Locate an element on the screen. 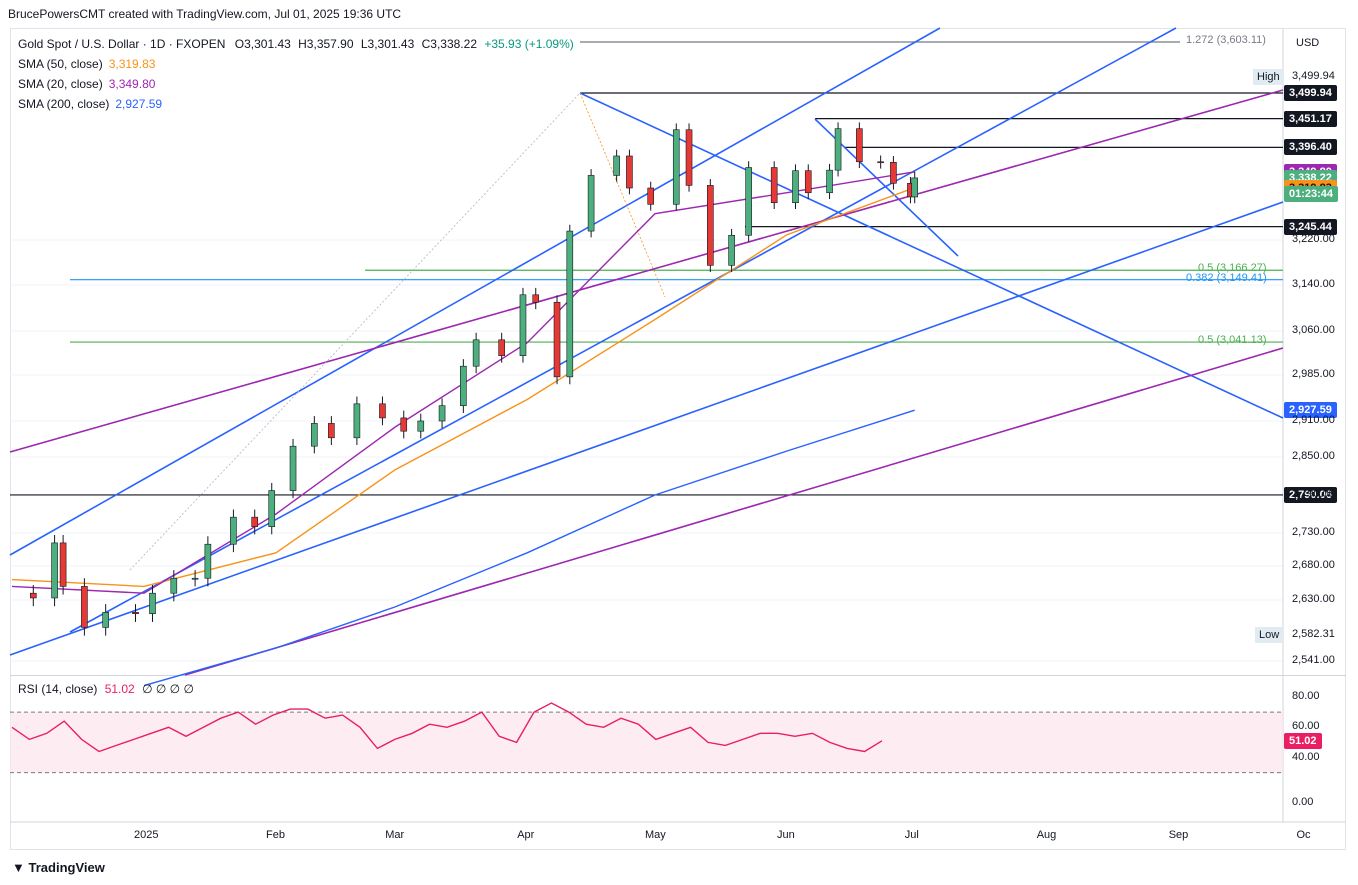 This screenshot has width=1358, height=885. brand-logo: ▼ TradingView is located at coordinates (58, 867).